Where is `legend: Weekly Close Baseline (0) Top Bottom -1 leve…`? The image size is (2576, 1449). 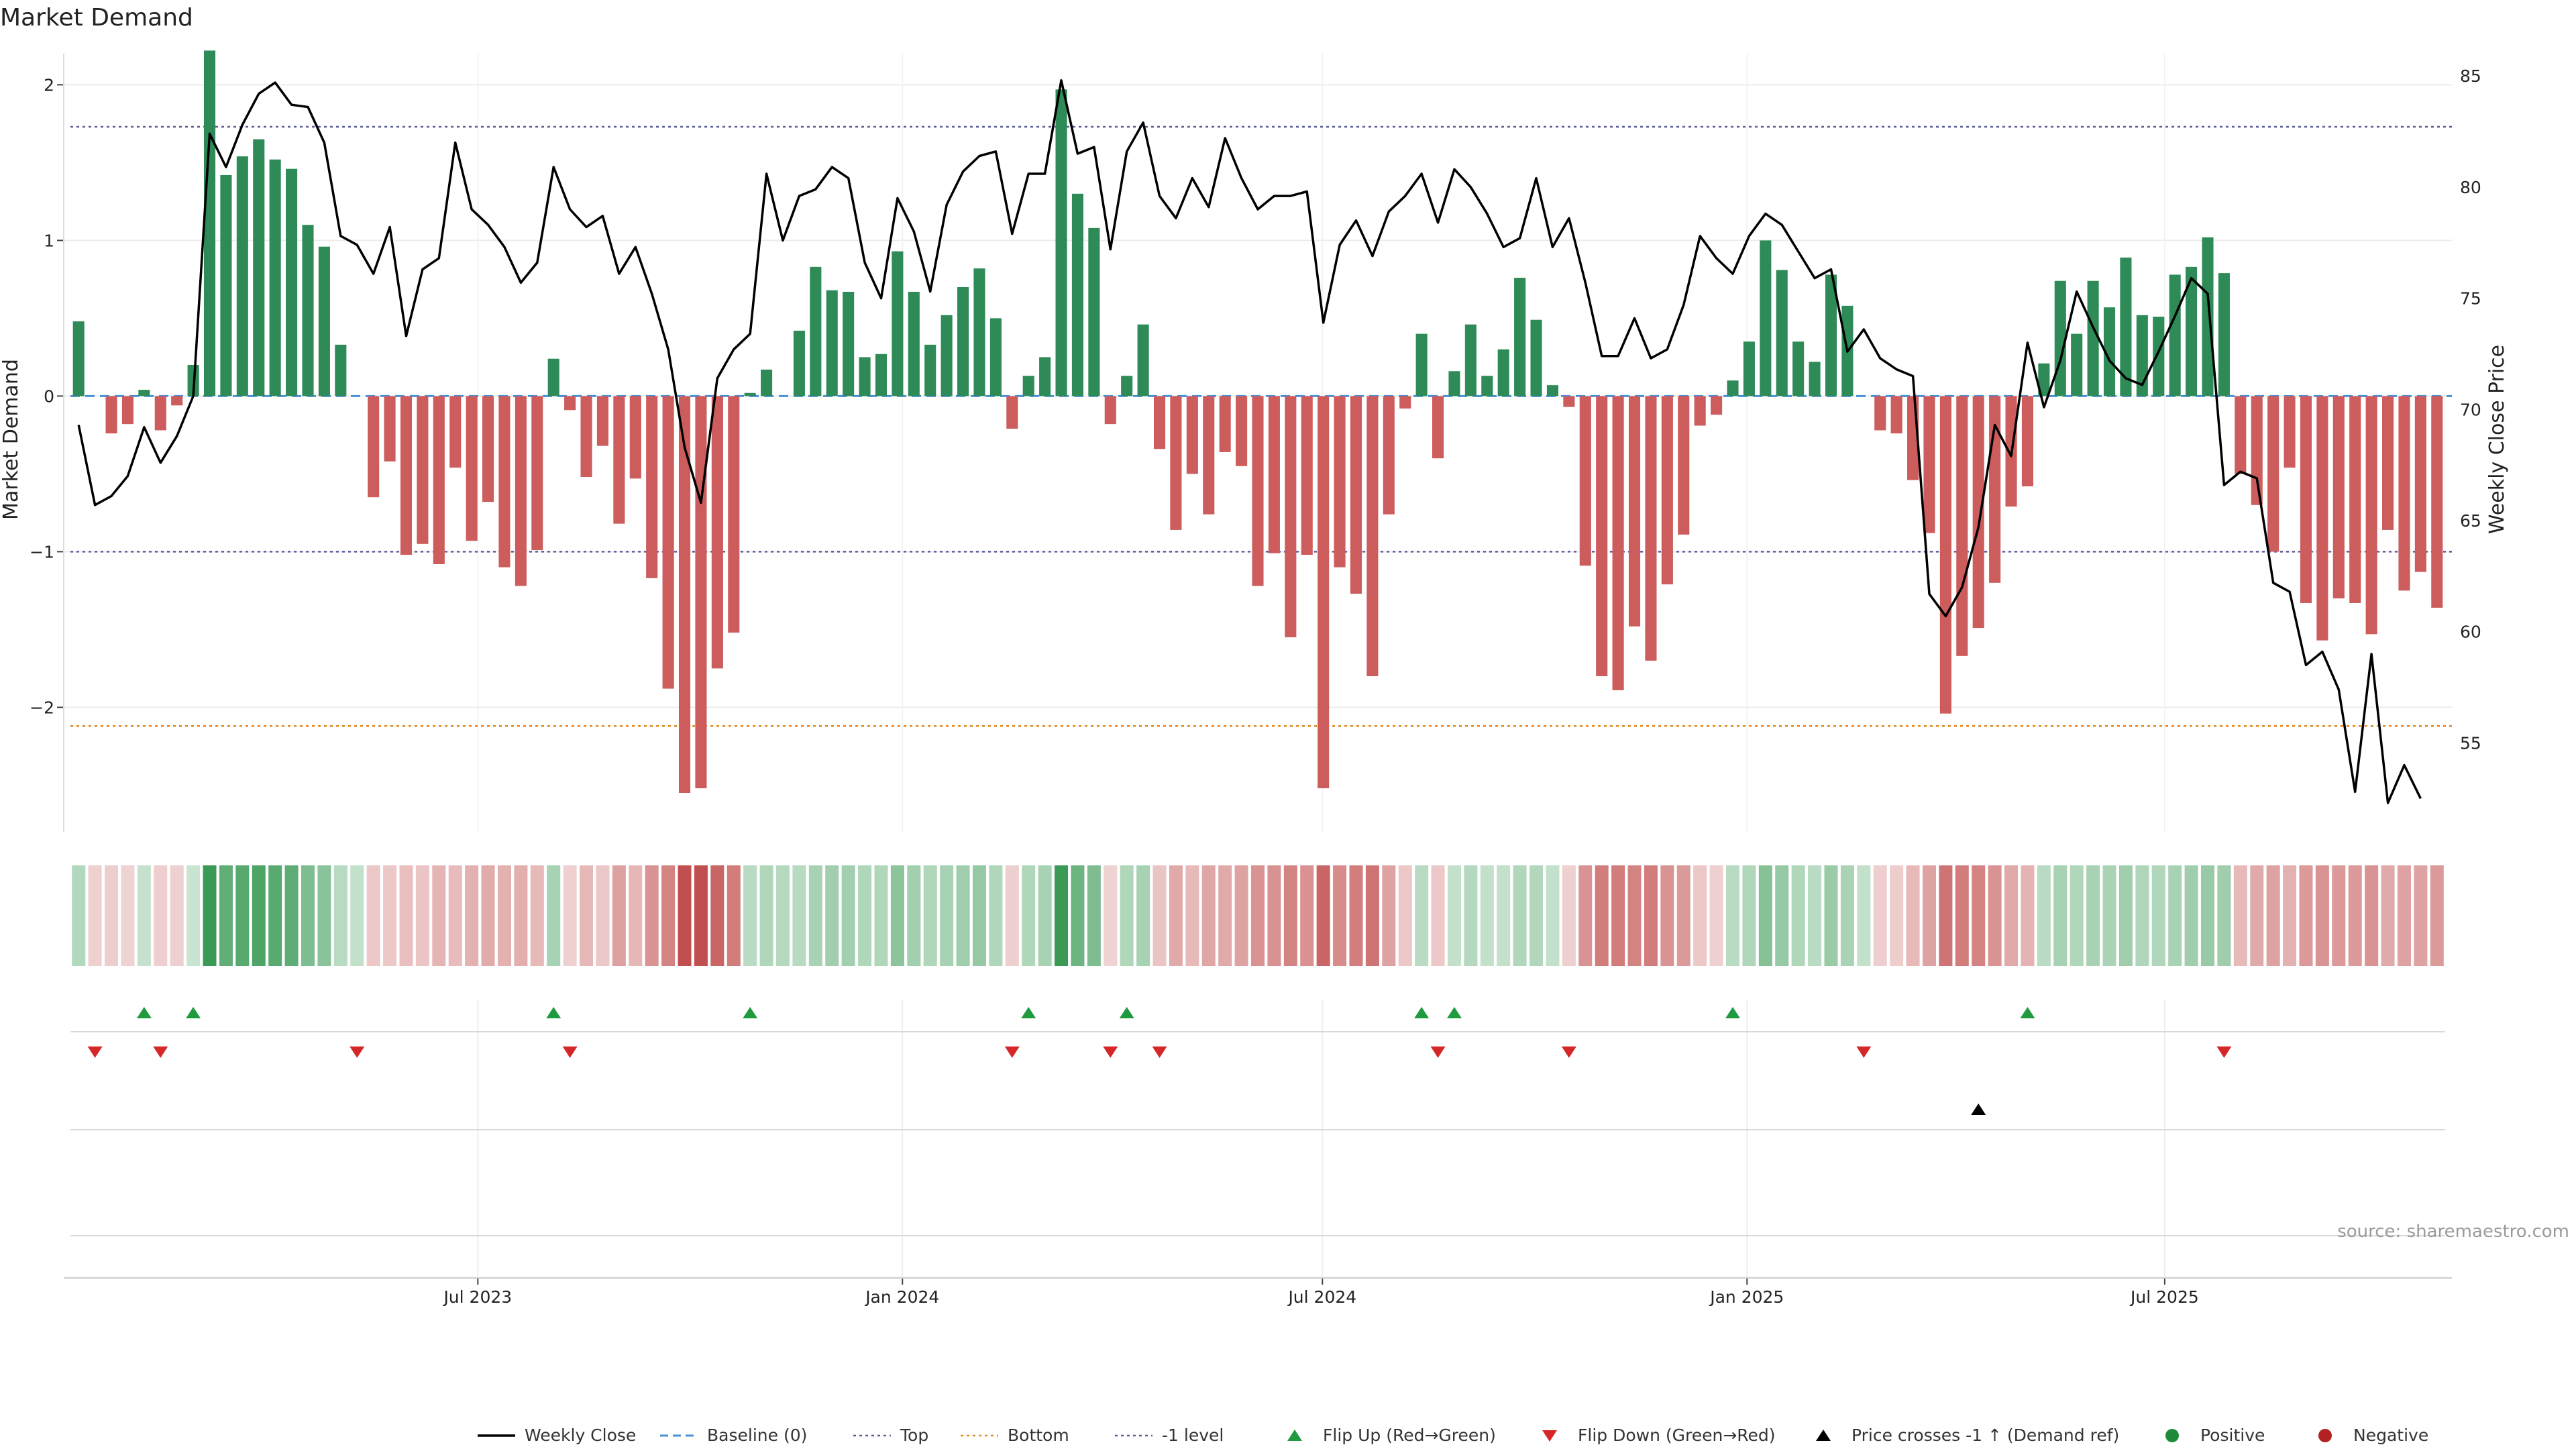
legend: Weekly Close Baseline (0) Top Bottom -1 leve… is located at coordinates (1453, 1435).